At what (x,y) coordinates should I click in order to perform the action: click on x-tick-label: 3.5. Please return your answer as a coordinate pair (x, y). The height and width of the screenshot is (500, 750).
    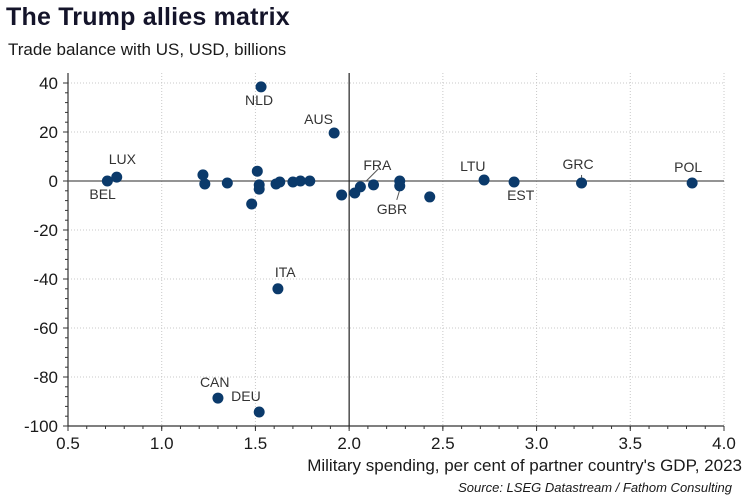
    Looking at the image, I should click on (630, 443).